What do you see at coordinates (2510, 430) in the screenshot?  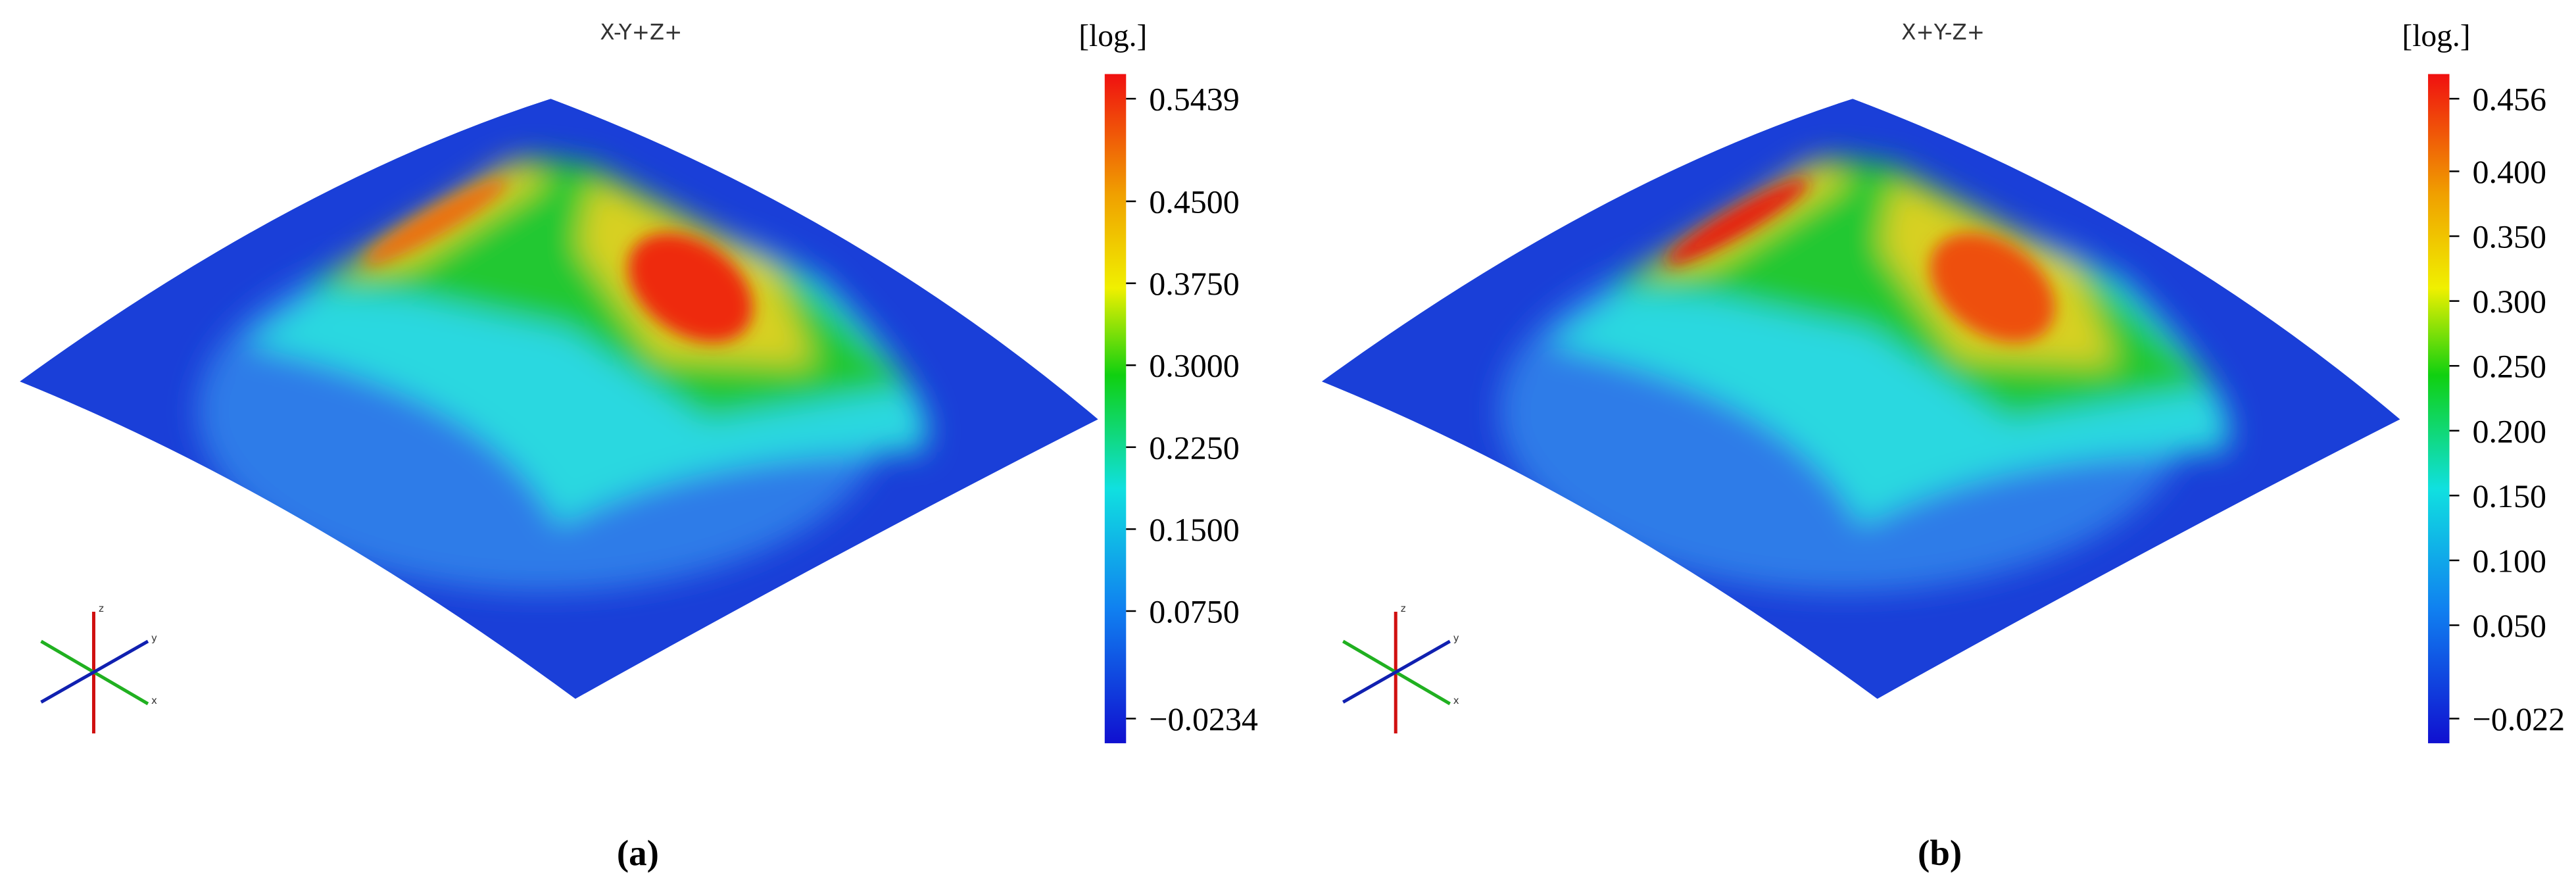 I see `colorbar-tick-label: 0.200` at bounding box center [2510, 430].